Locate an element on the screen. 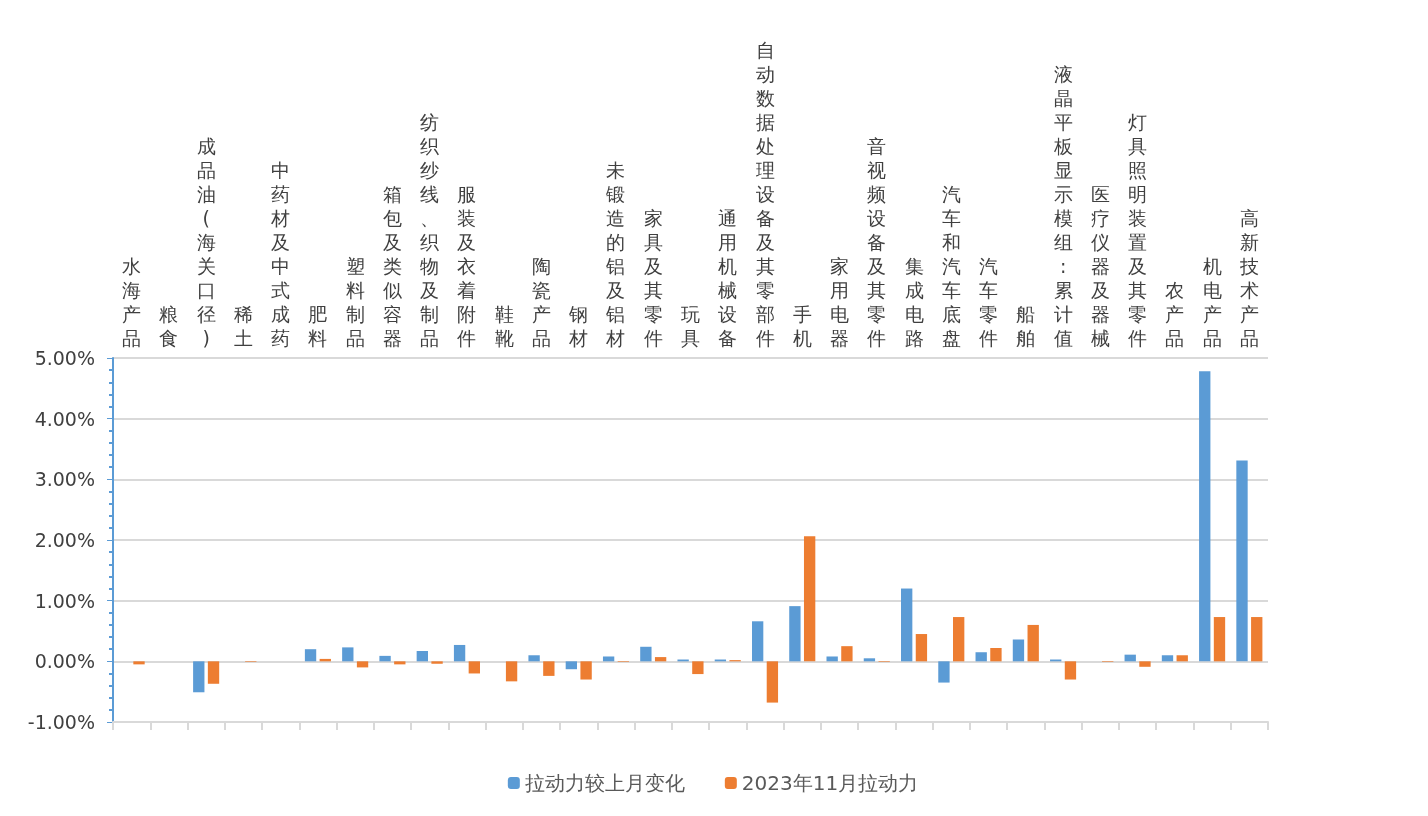 This screenshot has height=816, width=1428. x-tick-label: 医疗仪器及器械 is located at coordinates (1100, 266).